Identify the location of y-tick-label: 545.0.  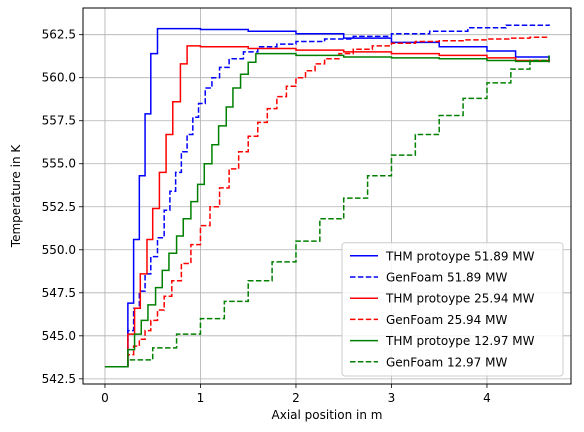
(59, 336).